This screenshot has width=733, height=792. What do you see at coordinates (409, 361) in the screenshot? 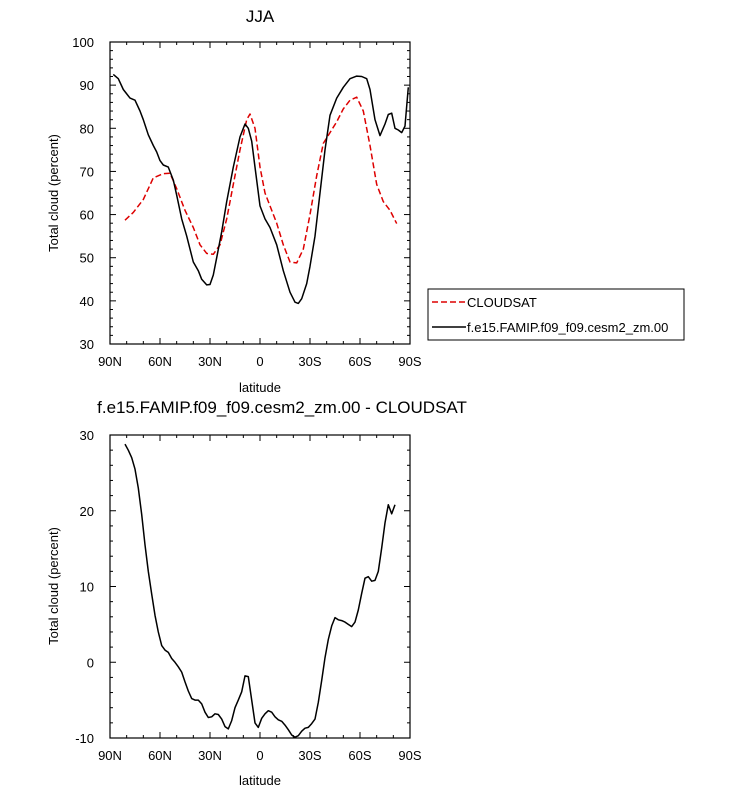
I see `top-x-tick-label: 90S` at bounding box center [409, 361].